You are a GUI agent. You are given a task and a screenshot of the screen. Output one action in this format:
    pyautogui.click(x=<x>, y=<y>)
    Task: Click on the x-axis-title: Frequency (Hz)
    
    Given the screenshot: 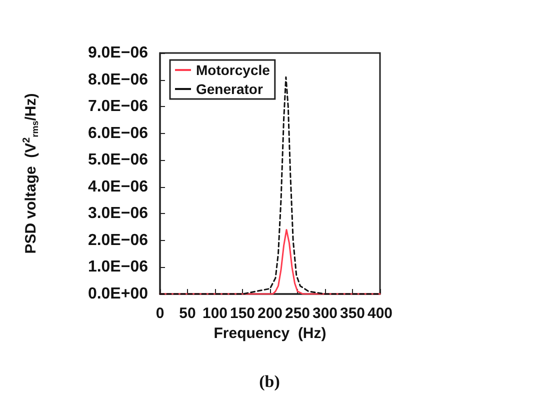 What is the action you would take?
    pyautogui.click(x=270, y=333)
    